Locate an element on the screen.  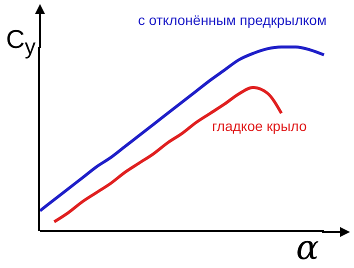
y-axis-title: C$_{y}$ is located at coordinates (21, 42).